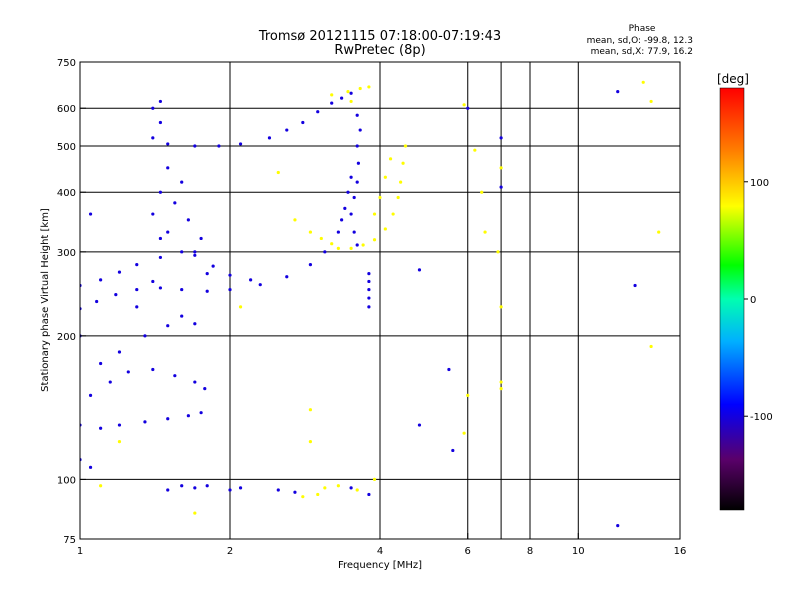 The image size is (800, 600). Describe the element at coordinates (578, 551) in the screenshot. I see `x-tick-label: 10` at that location.